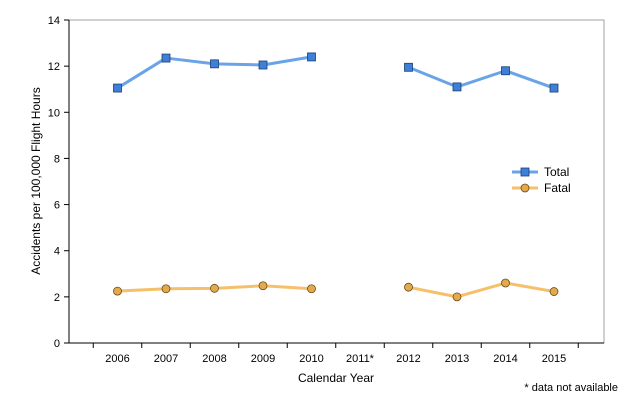 The width and height of the screenshot is (625, 400). What do you see at coordinates (571, 388) in the screenshot?
I see `footnote: * data not available` at bounding box center [571, 388].